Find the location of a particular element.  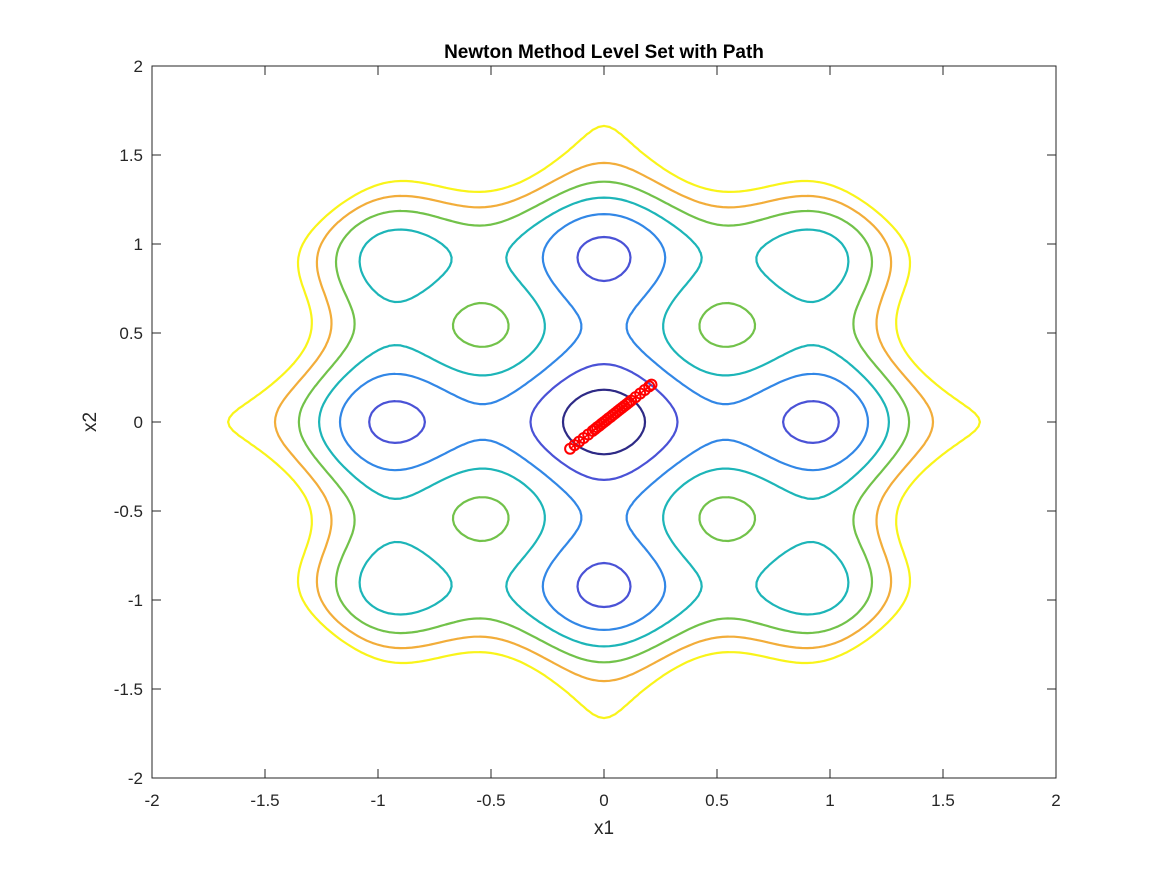

x-tick-label: 1.5 is located at coordinates (943, 800).